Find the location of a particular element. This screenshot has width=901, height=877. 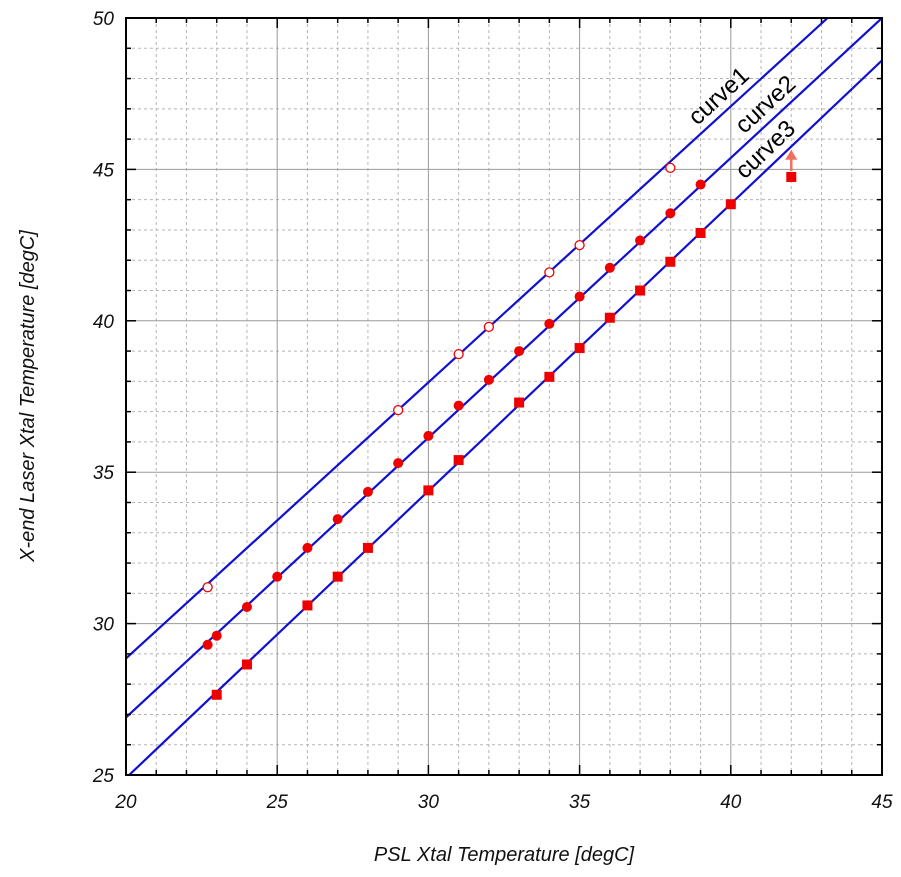

x-tick-label: 45 is located at coordinates (882, 802).